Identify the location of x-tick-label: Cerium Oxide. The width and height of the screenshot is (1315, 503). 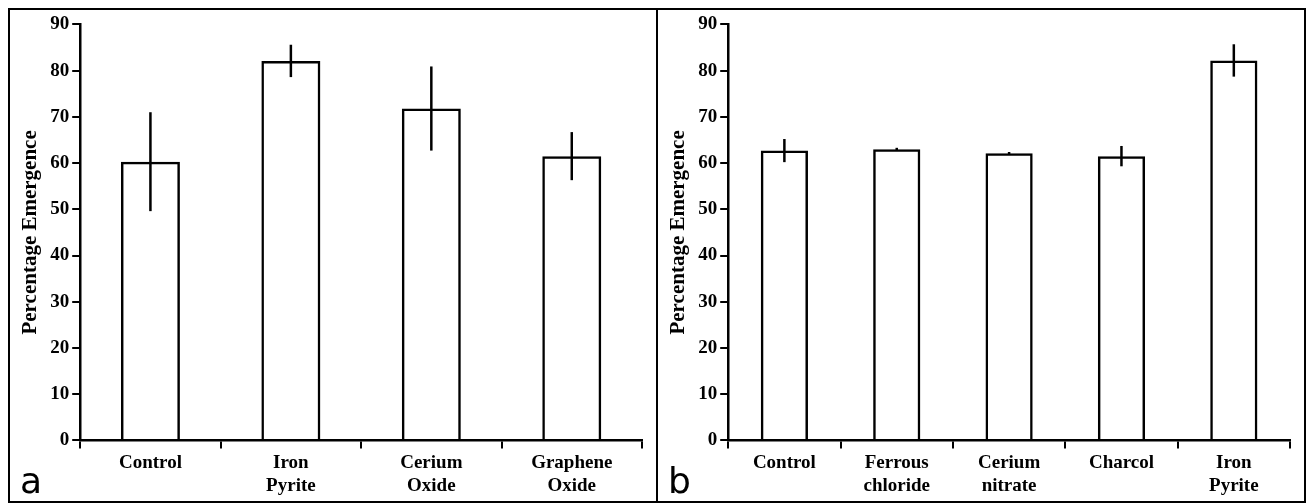
(431, 472).